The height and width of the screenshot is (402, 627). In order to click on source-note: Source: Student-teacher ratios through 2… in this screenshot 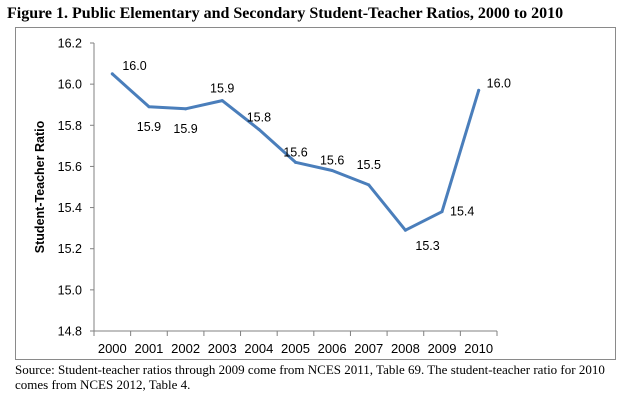, I will do `click(310, 377)`.